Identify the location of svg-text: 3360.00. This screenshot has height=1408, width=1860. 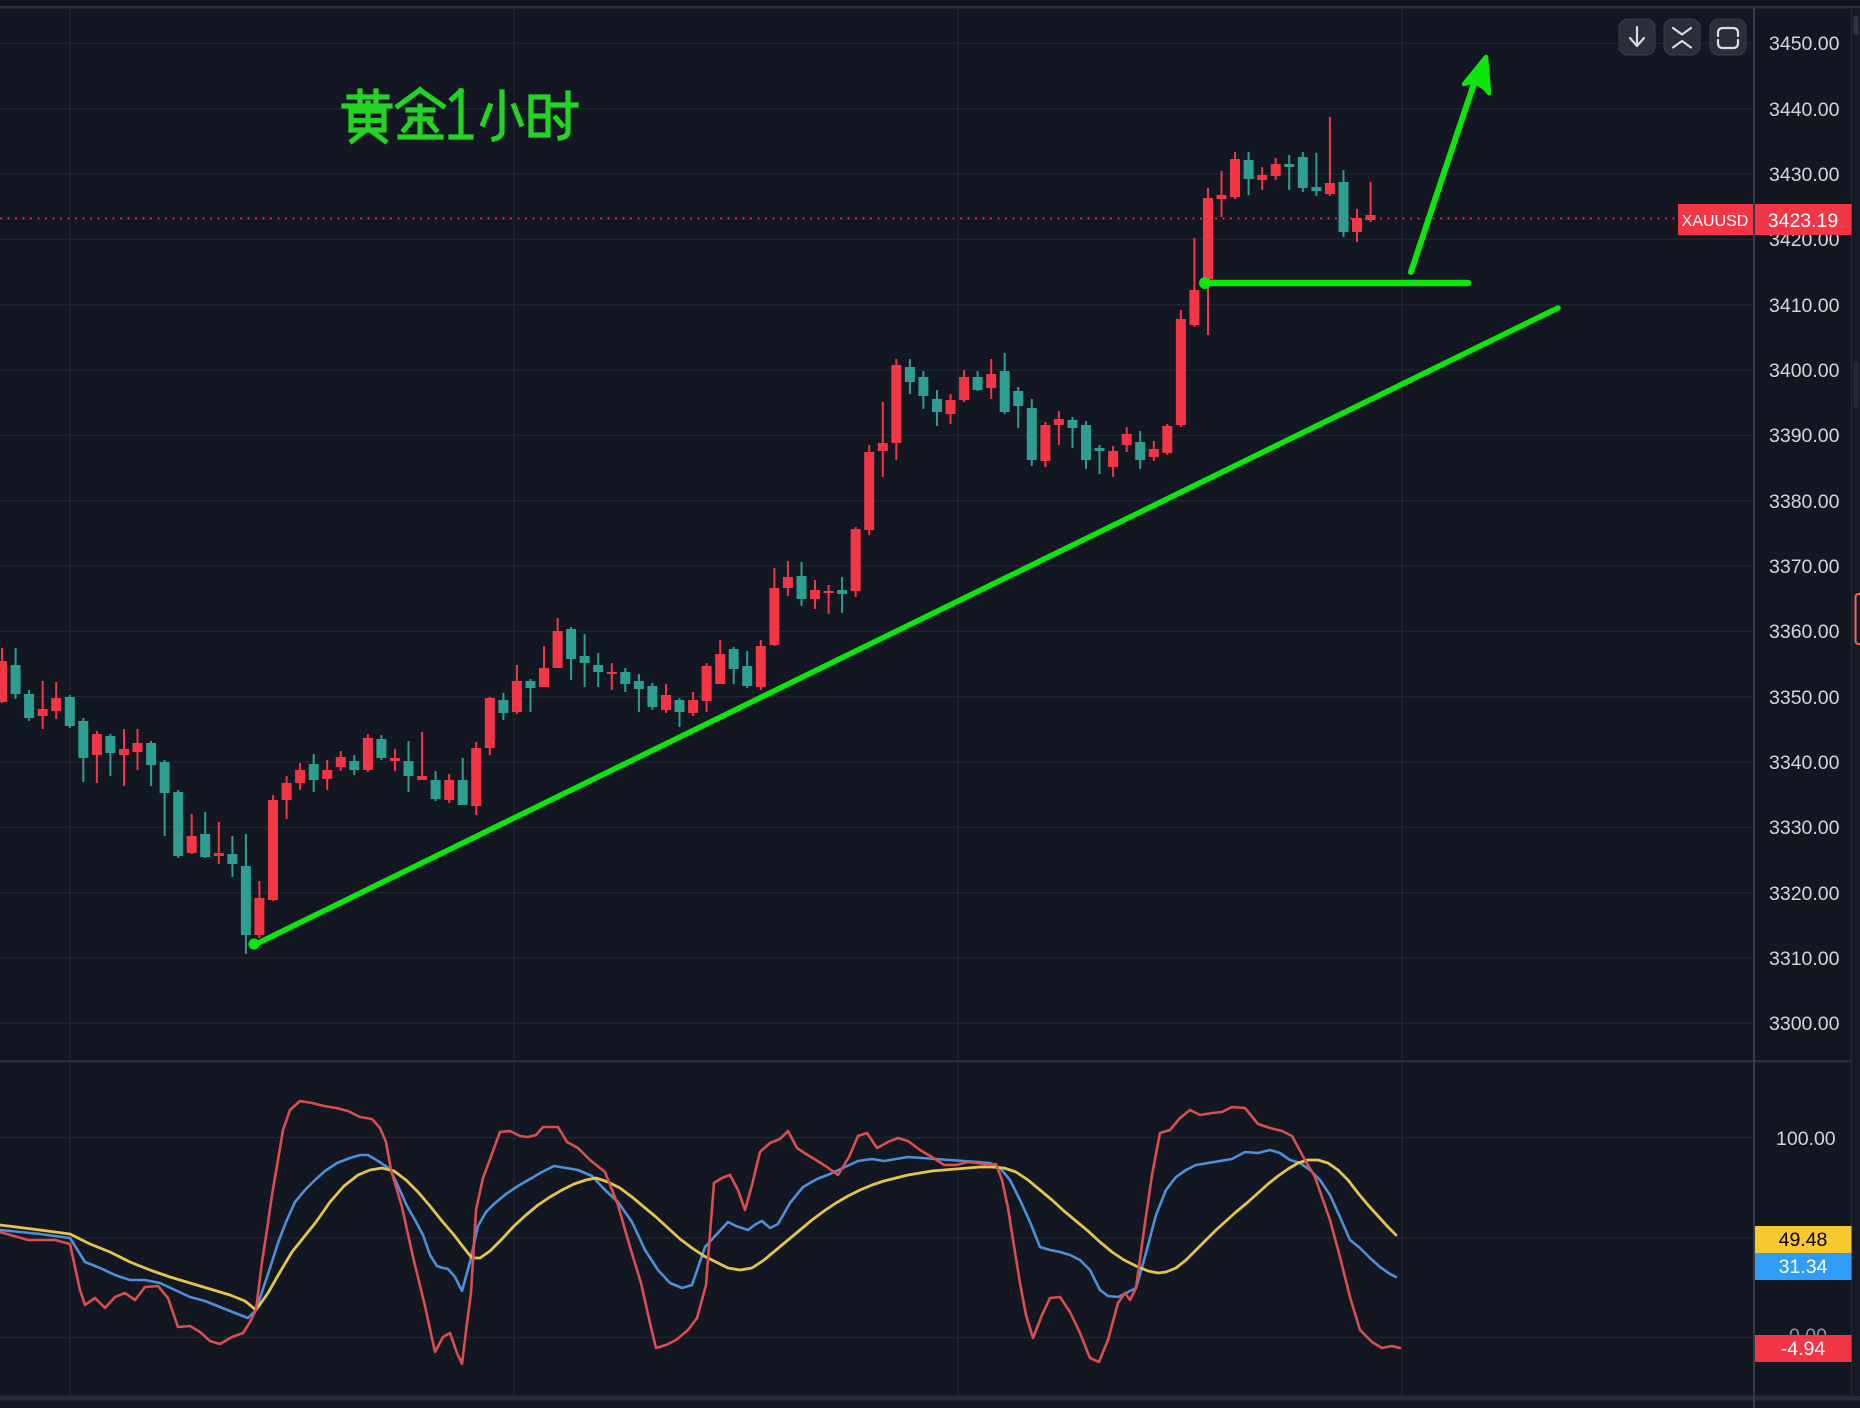
(1804, 632).